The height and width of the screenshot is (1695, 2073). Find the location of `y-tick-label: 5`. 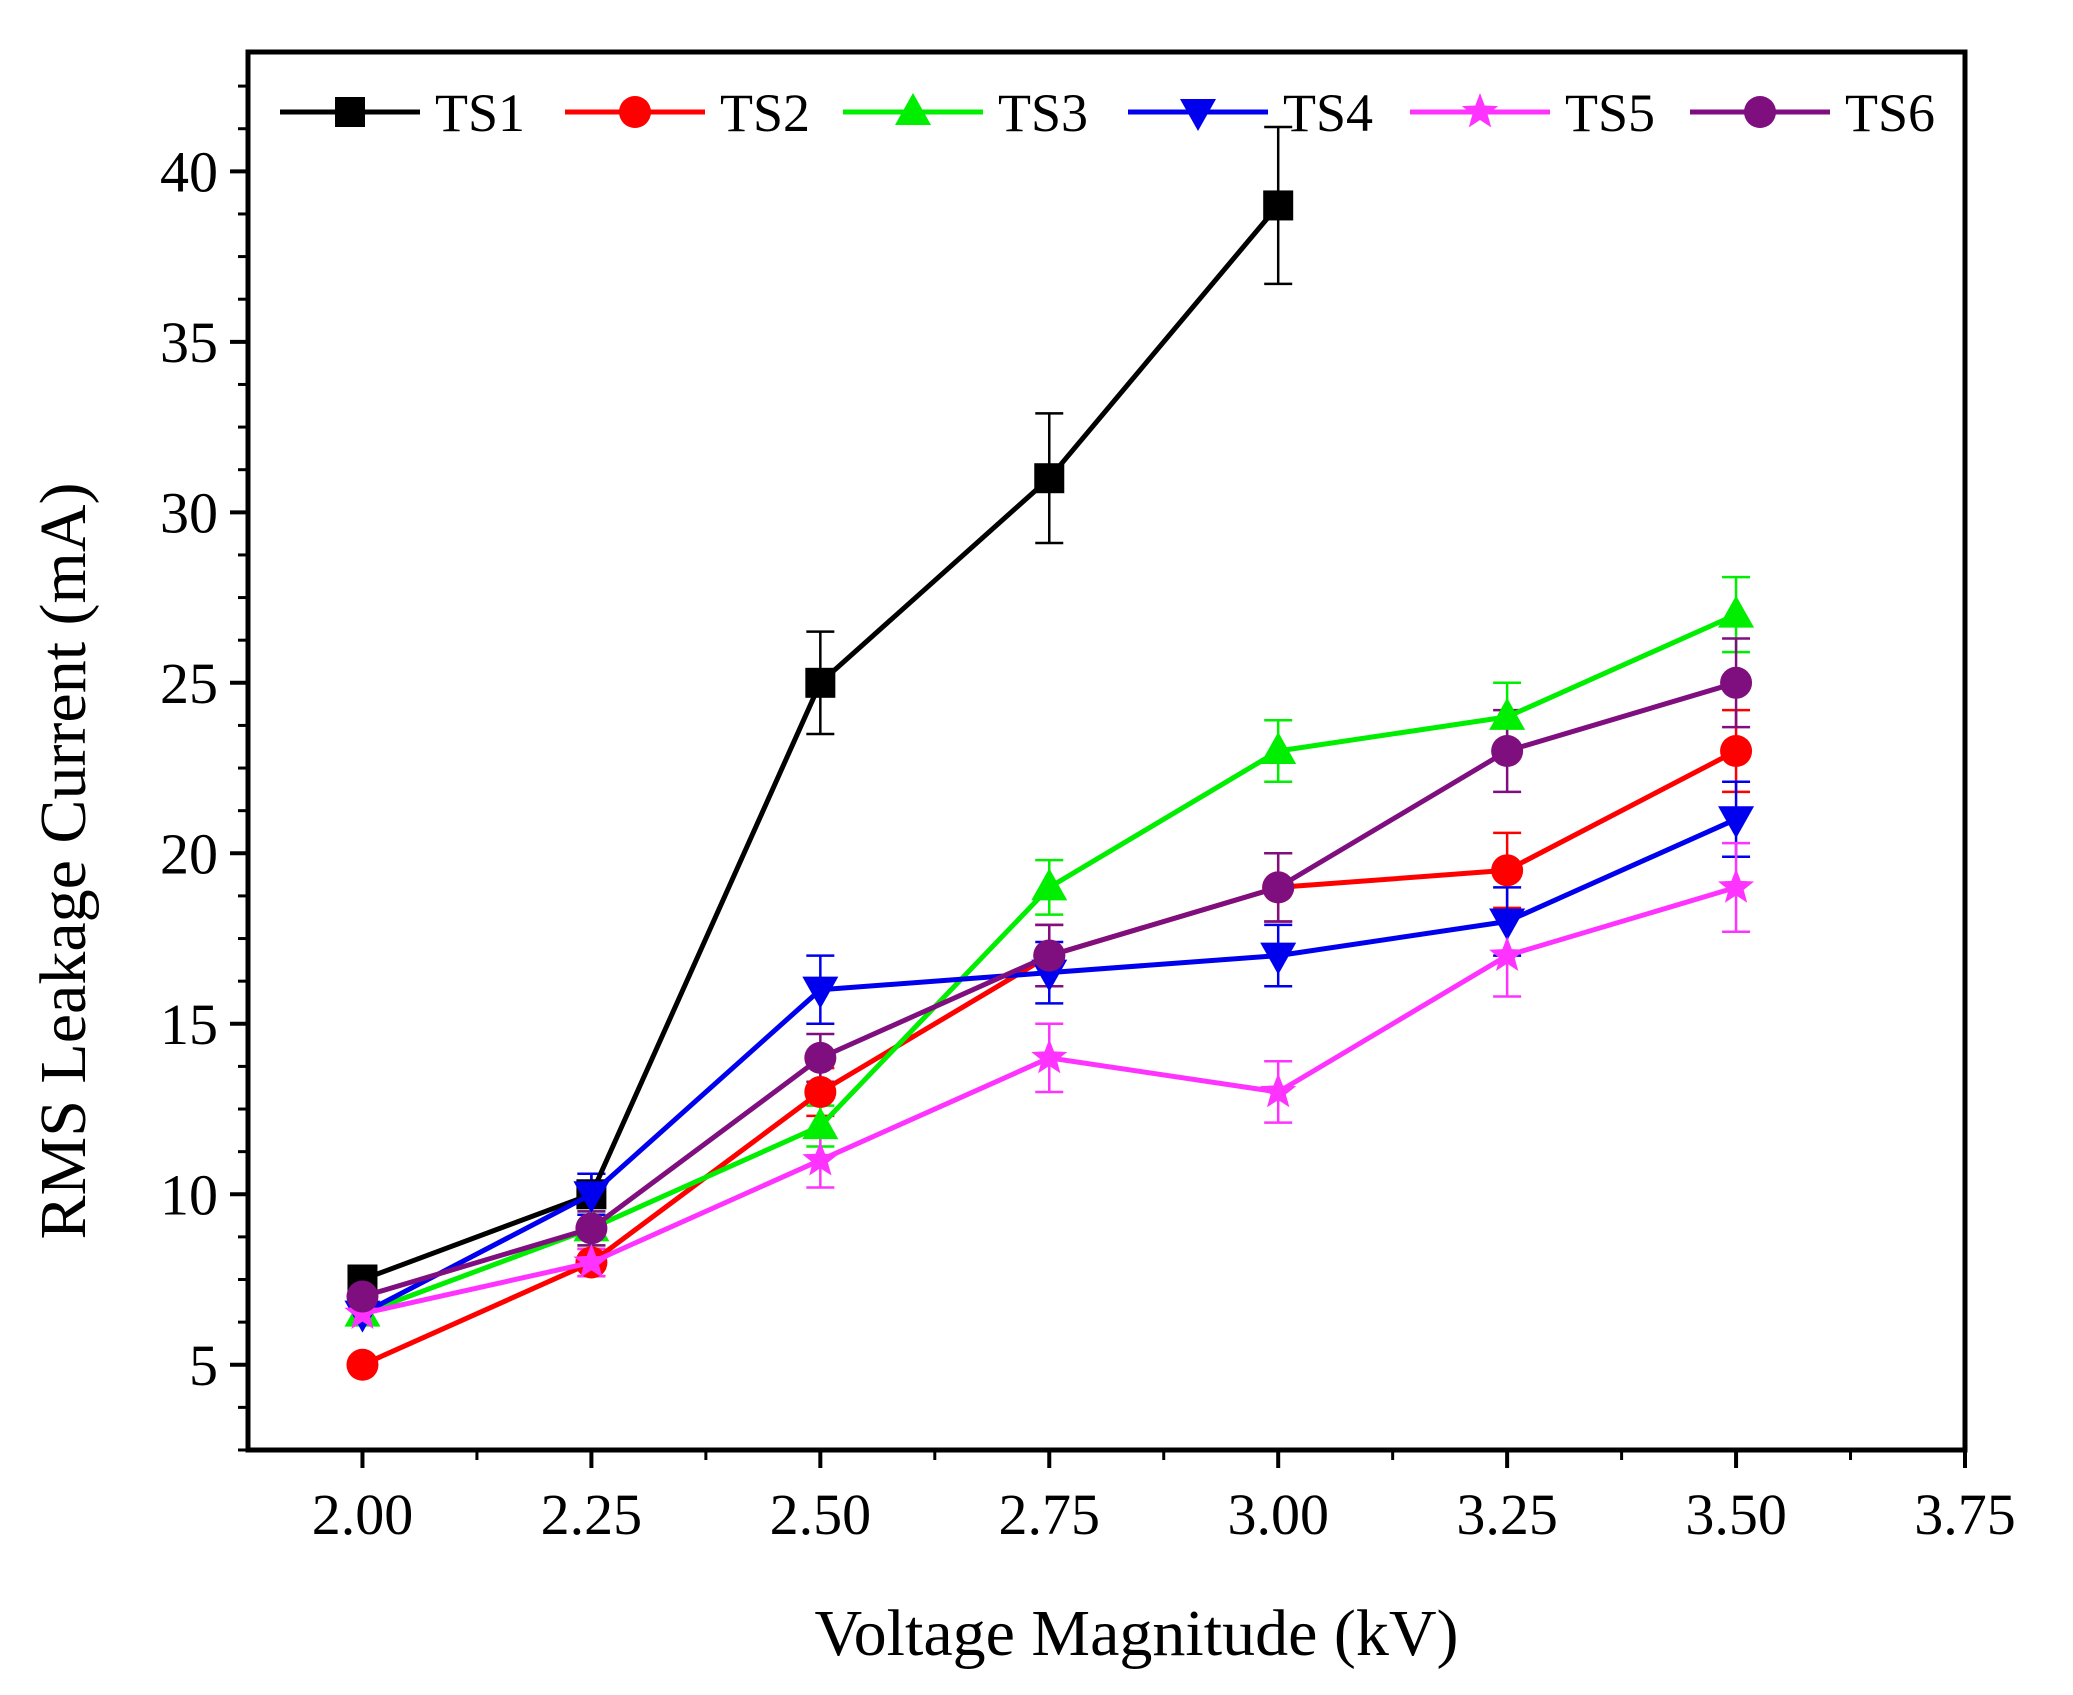

y-tick-label: 5 is located at coordinates (203, 1365).